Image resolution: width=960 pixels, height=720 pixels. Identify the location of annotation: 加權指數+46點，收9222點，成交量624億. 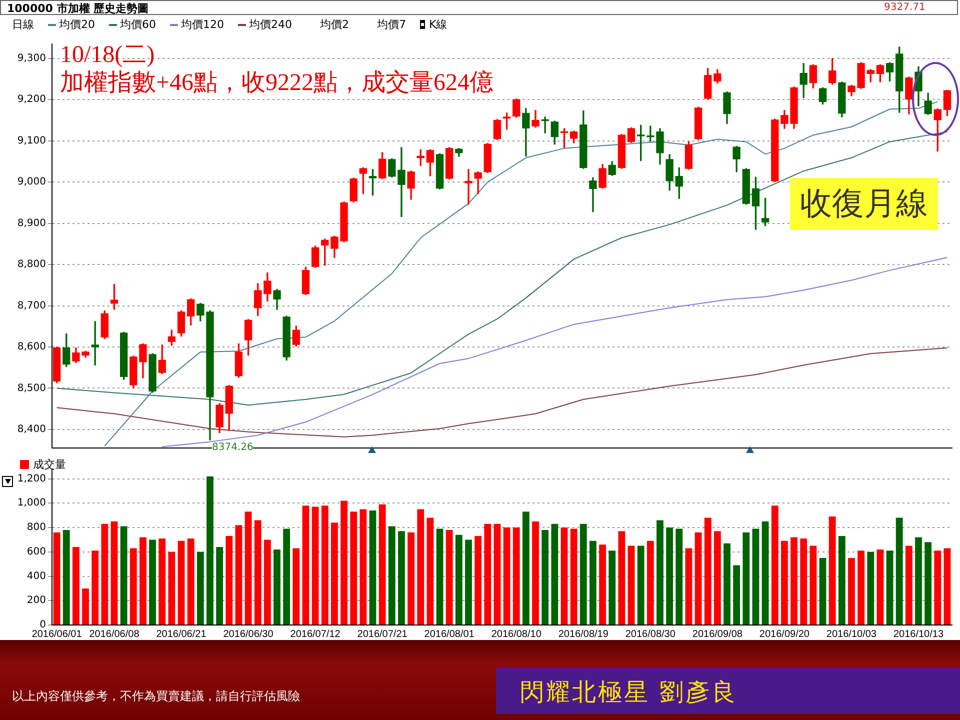
(277, 83).